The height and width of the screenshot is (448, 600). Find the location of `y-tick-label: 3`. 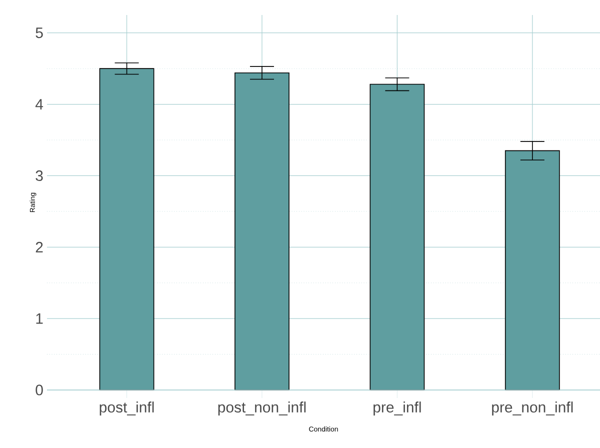

y-tick-label: 3 is located at coordinates (39, 176).